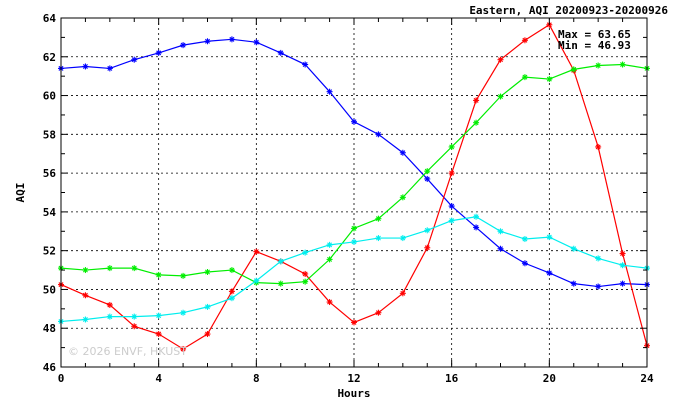  I want to click on y-tick-label: 50, so click(49, 289).